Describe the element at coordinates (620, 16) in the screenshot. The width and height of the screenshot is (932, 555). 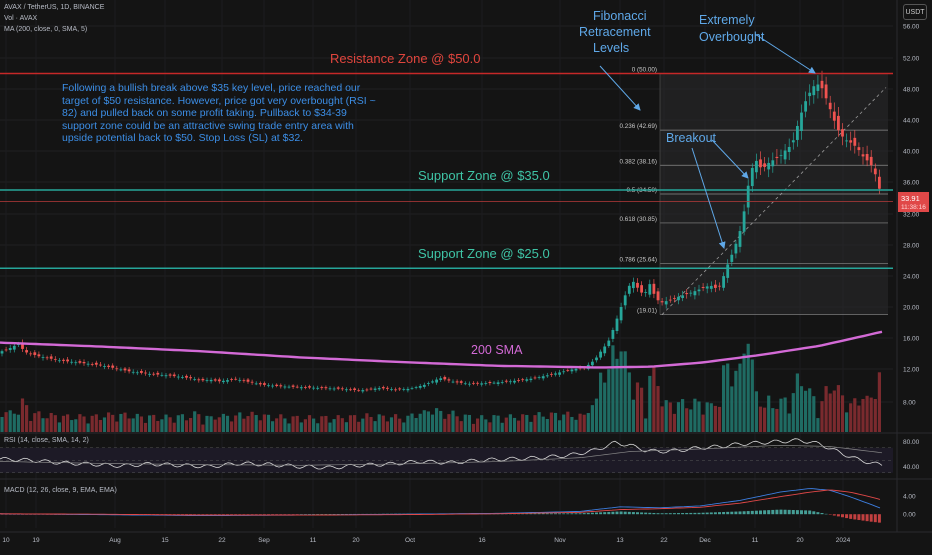
I see `fib-title-line-1: Fibonacci` at that location.